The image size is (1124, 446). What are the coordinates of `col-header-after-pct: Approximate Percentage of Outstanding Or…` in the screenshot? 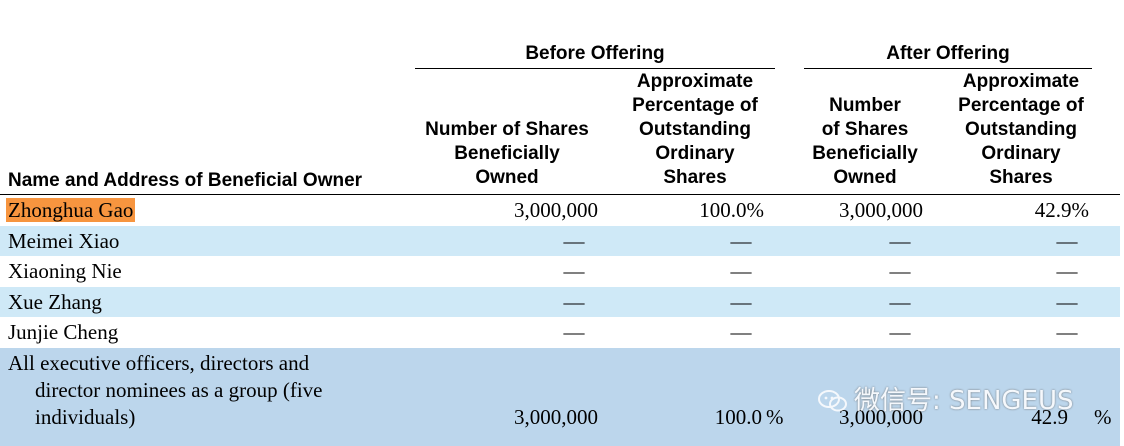 It's located at (1021, 130).